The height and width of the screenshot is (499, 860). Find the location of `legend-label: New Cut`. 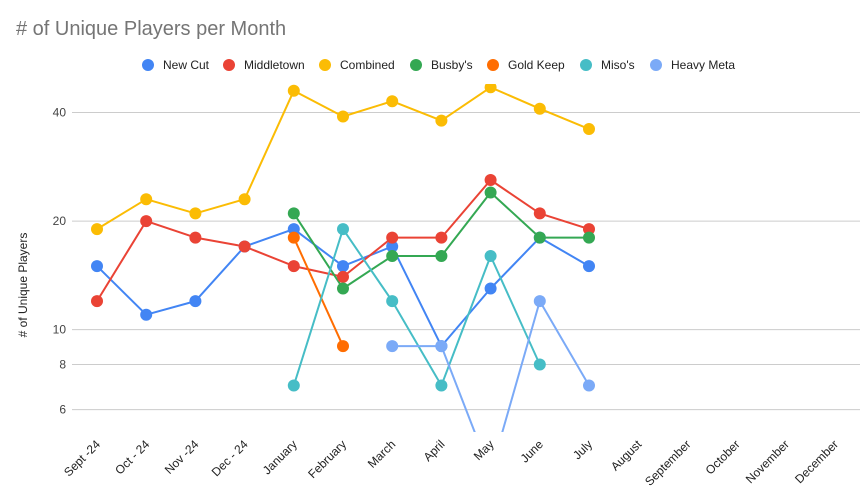

legend-label: New Cut is located at coordinates (186, 65).